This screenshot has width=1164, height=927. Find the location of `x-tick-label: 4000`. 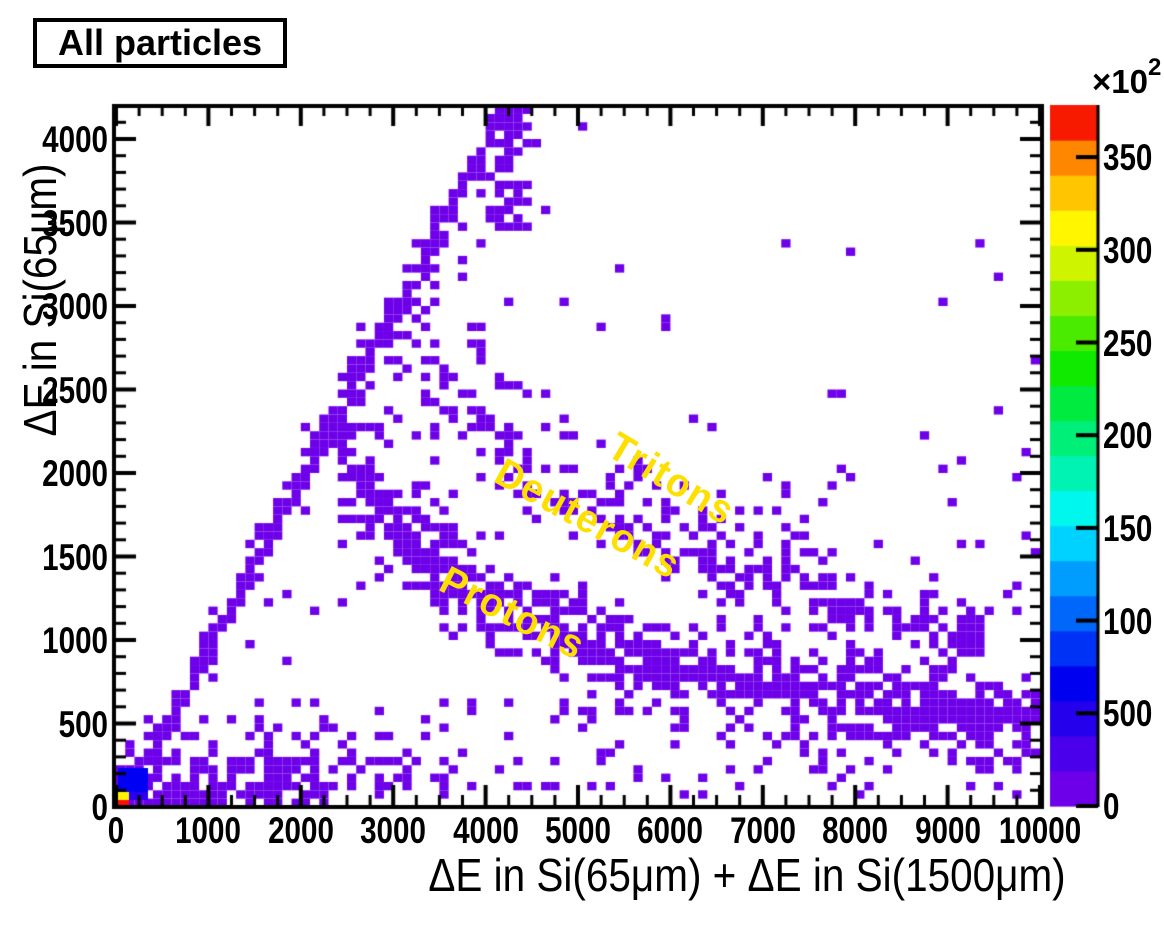

x-tick-label: 4000 is located at coordinates (485, 830).